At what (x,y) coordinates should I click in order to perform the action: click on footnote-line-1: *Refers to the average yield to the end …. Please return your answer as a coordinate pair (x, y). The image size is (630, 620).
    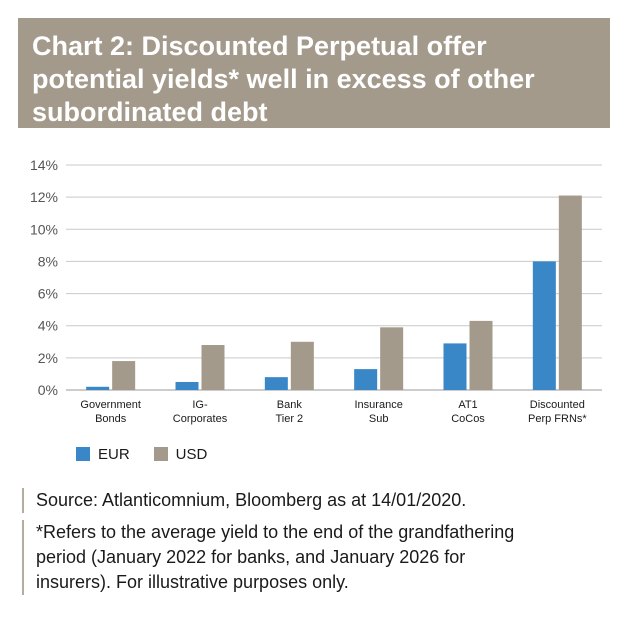
    Looking at the image, I should click on (275, 532).